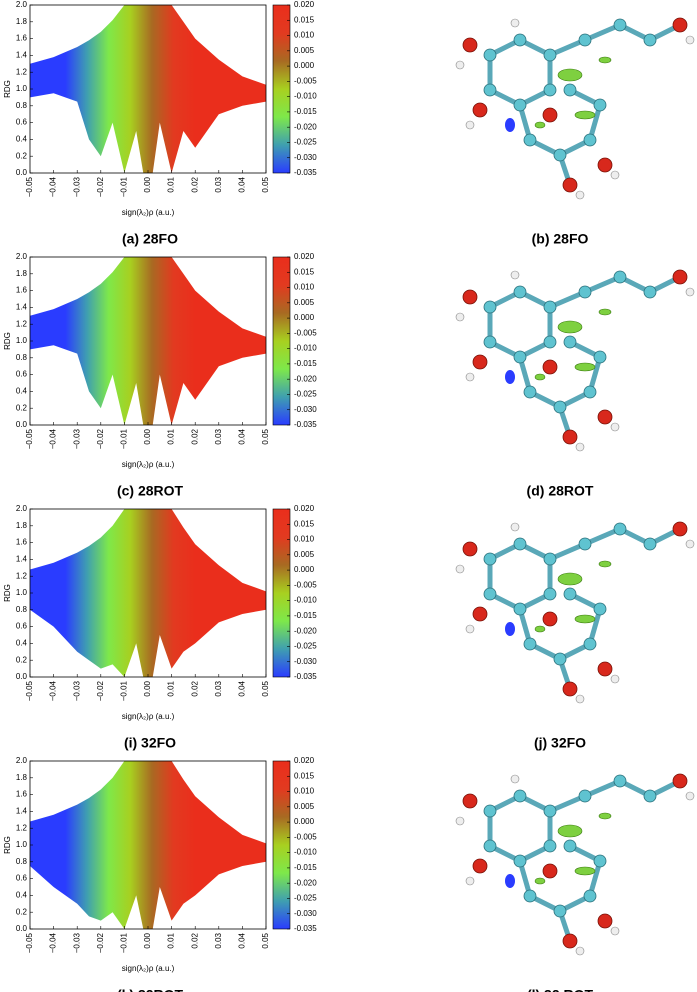  I want to click on caption: (a) 28FO, so click(150, 239).